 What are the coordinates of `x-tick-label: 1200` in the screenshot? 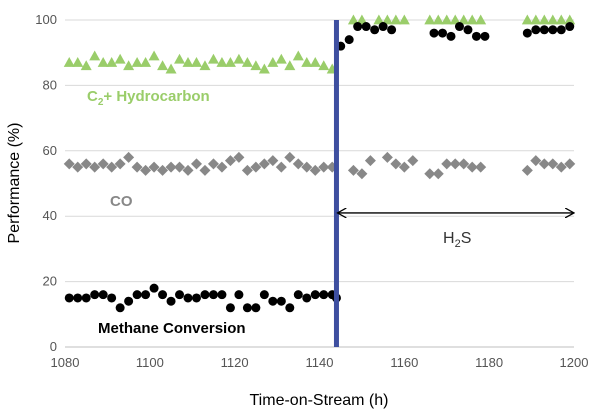 It's located at (574, 362).